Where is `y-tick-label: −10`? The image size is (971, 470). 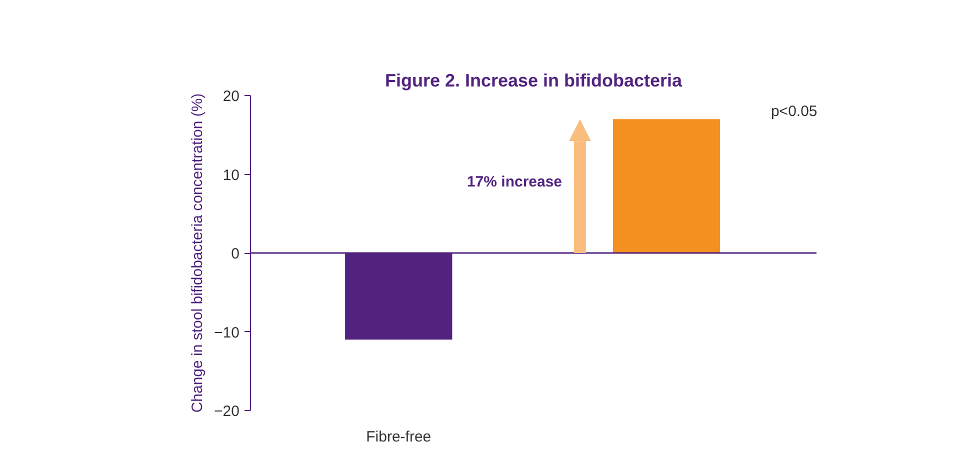 y-tick-label: −10 is located at coordinates (227, 333).